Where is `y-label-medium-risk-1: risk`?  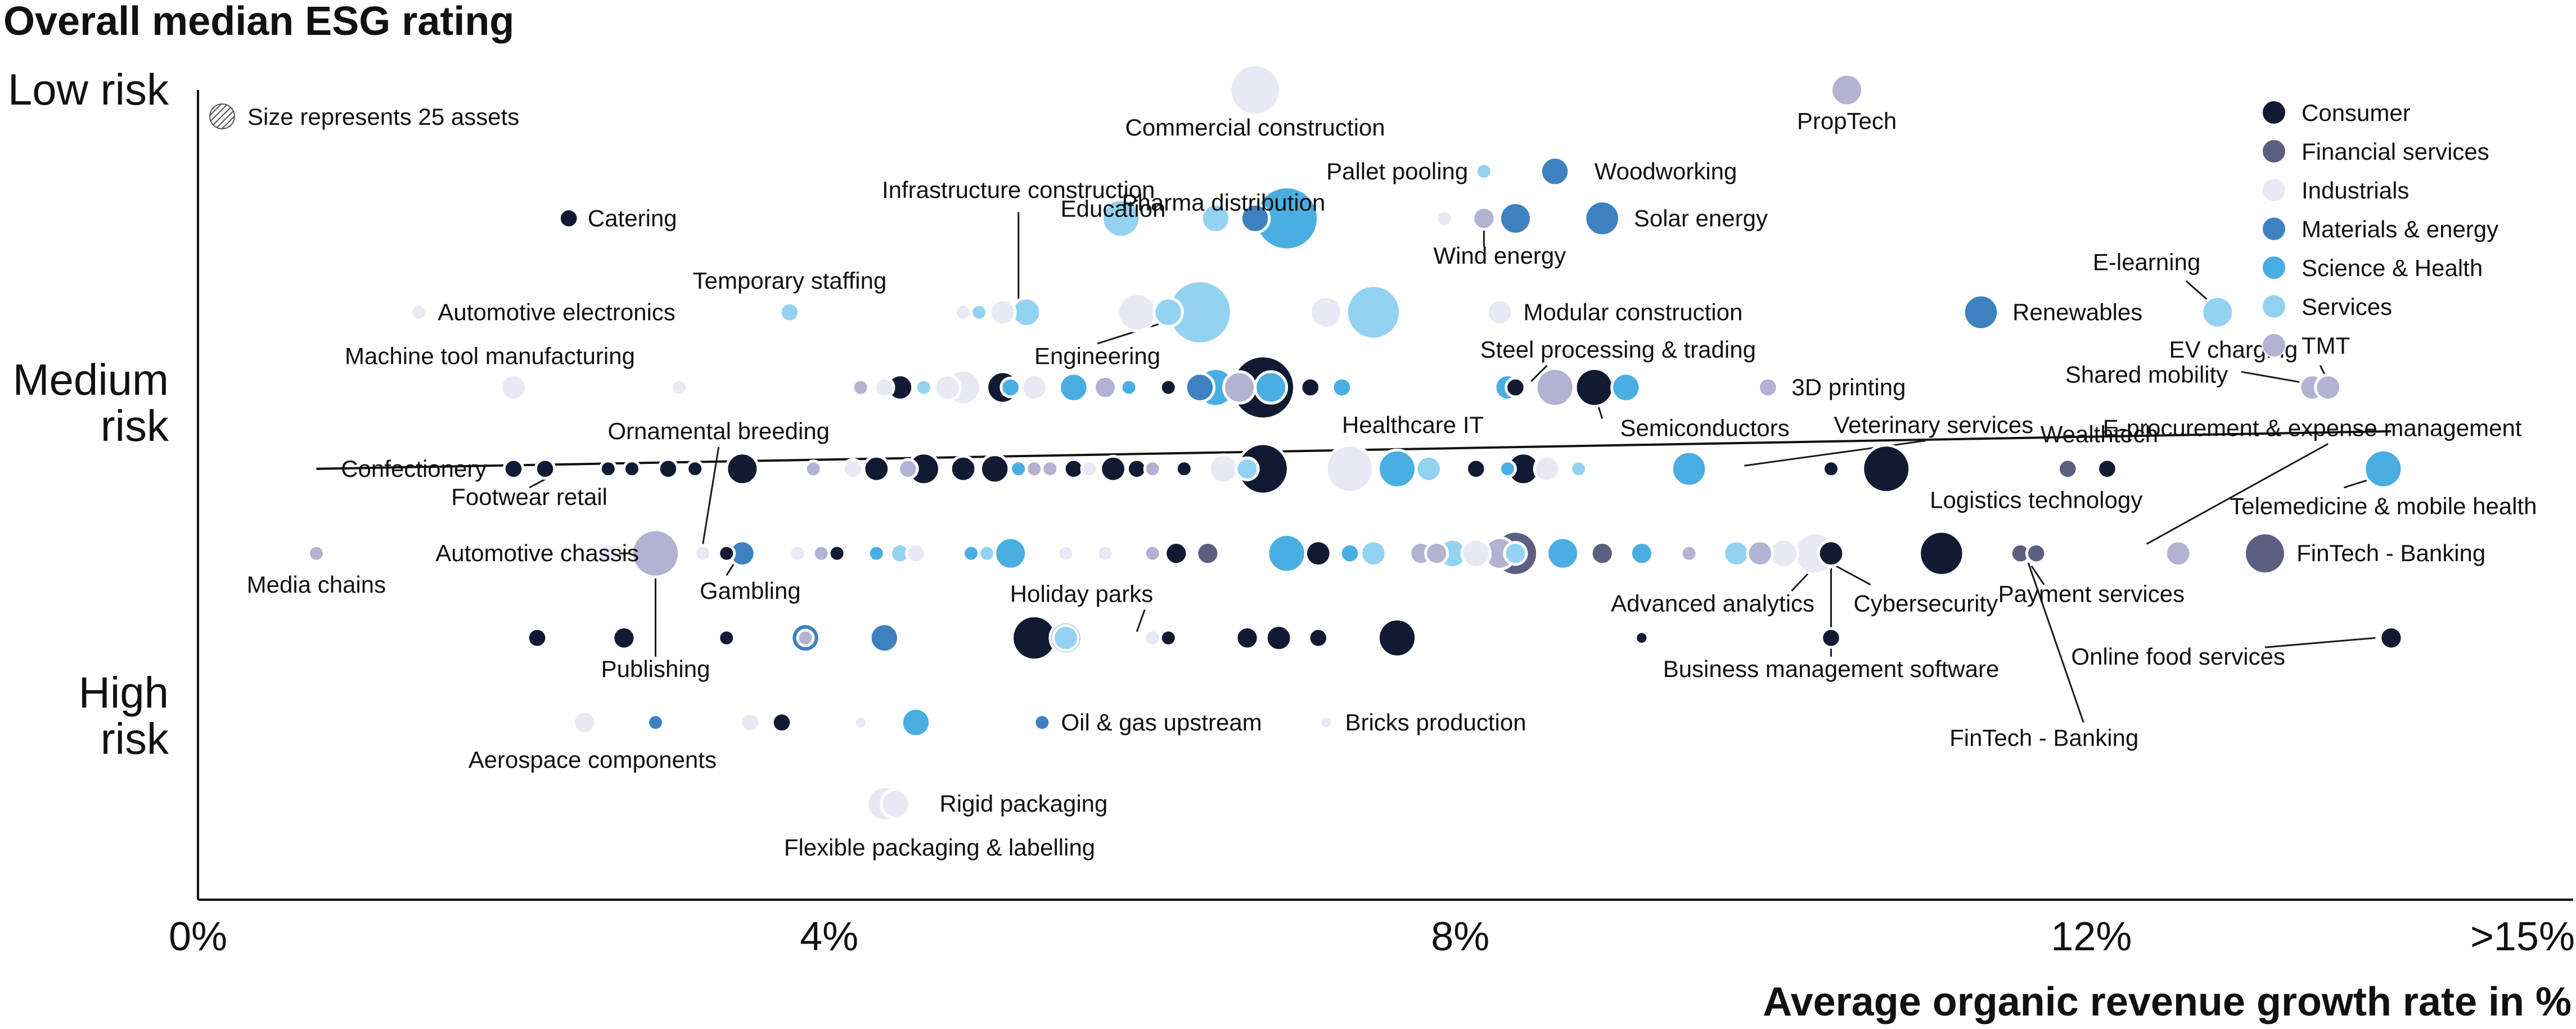
y-label-medium-risk-1: risk is located at coordinates (135, 426).